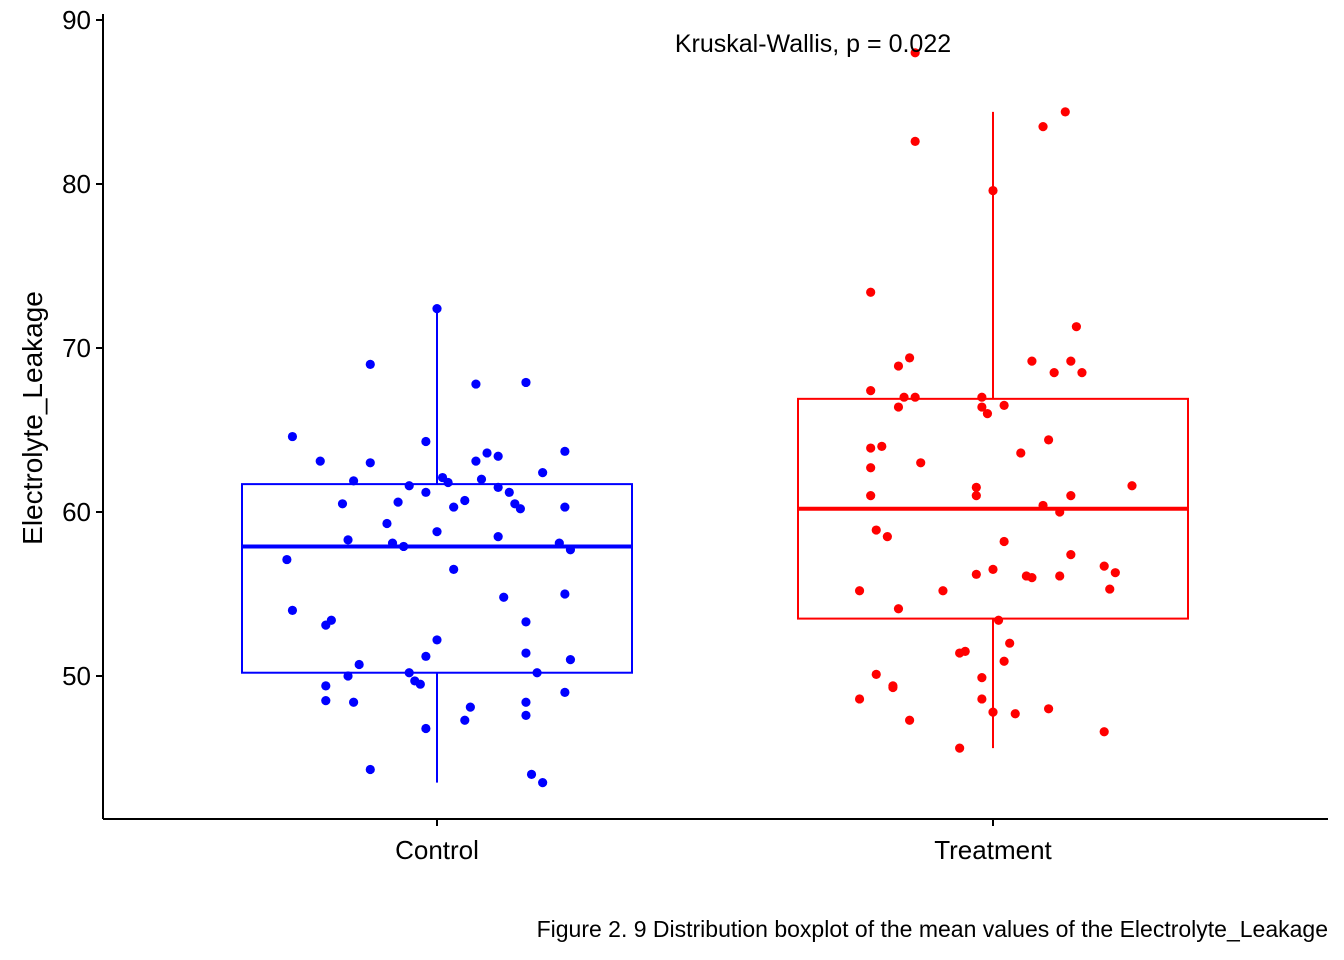 Image resolution: width=1344 pixels, height=960 pixels. What do you see at coordinates (32, 418) in the screenshot?
I see `y-axis-title: Electrolyte_Leakage` at bounding box center [32, 418].